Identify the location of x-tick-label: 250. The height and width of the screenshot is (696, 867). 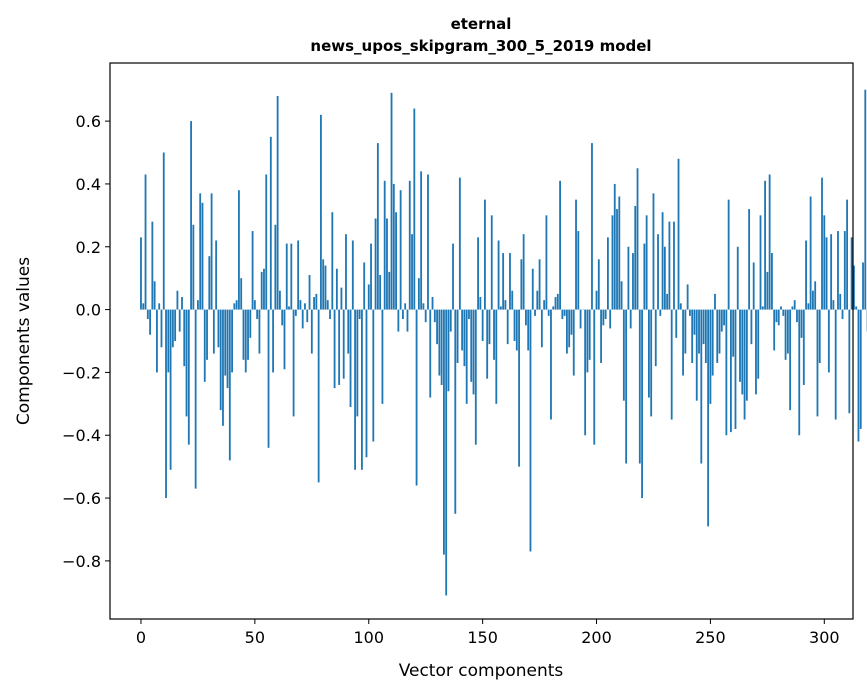
(710, 637).